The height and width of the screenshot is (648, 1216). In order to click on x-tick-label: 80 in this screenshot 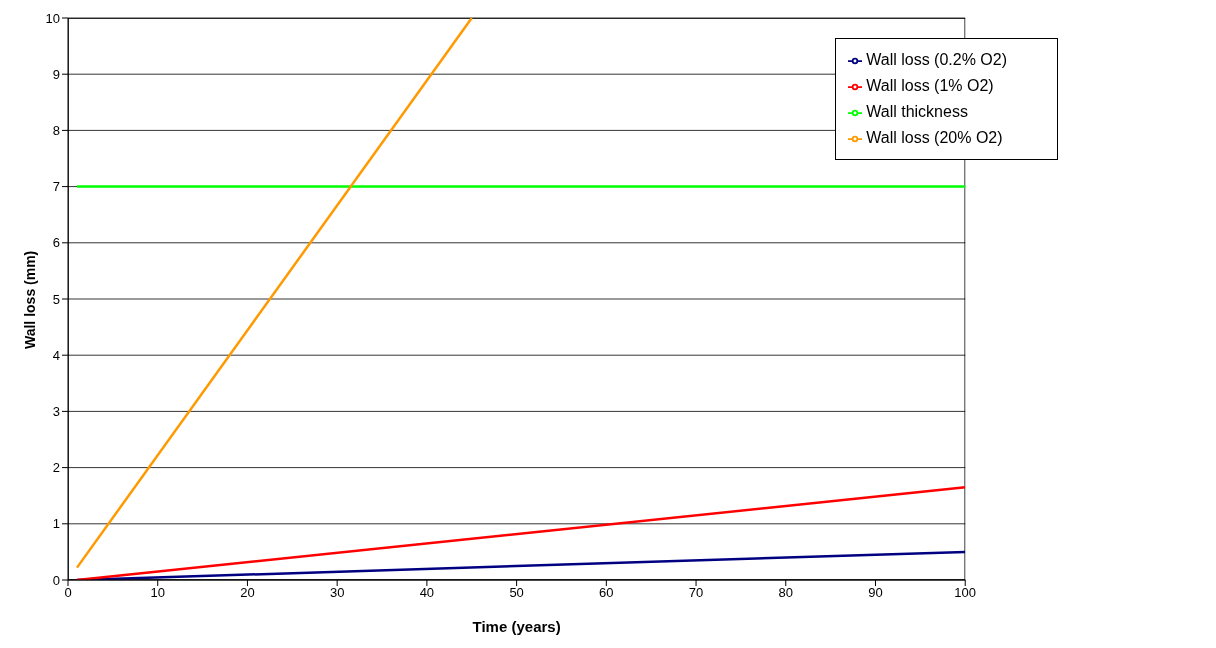, I will do `click(786, 593)`.